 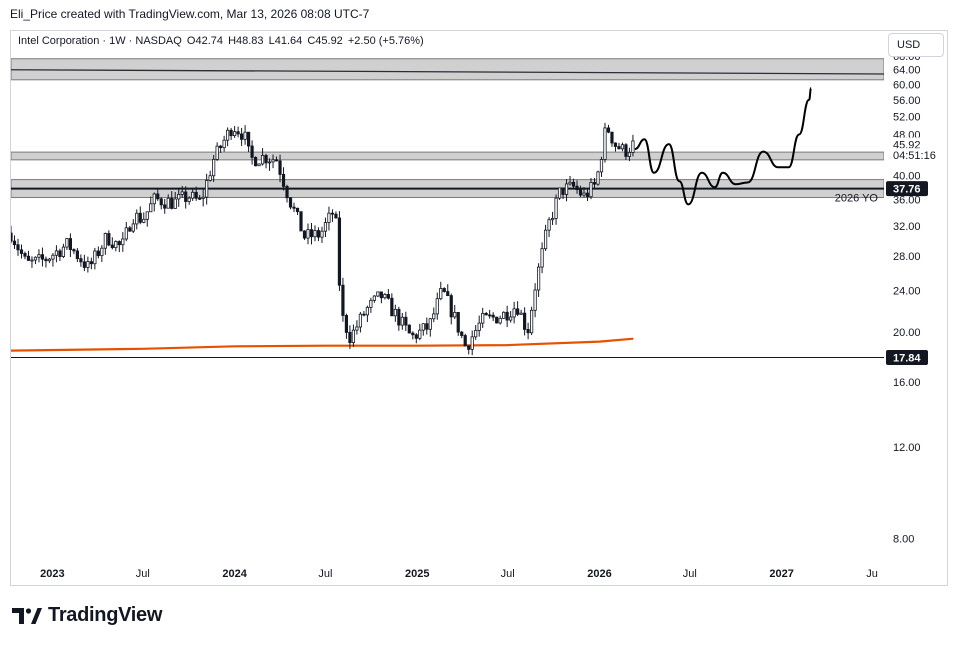 What do you see at coordinates (907, 200) in the screenshot?
I see `y-tick-label: 36.00` at bounding box center [907, 200].